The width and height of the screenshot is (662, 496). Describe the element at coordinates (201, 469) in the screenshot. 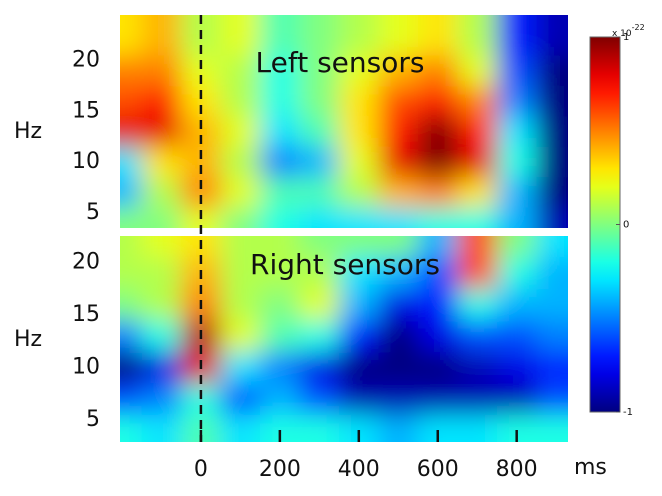

I see `x-tick-label: 0` at that location.